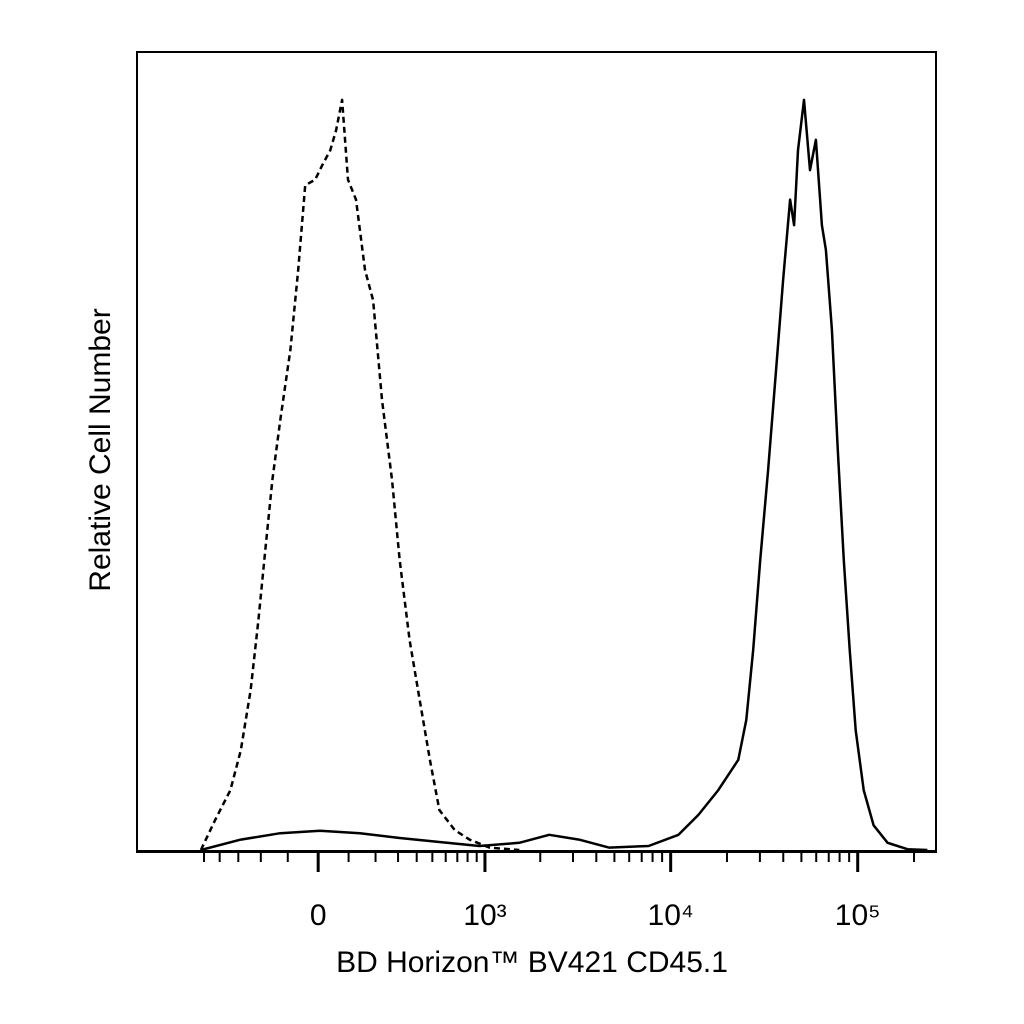 The image size is (1024, 1024). I want to click on y-axis-label: Relative Cell Number, so click(100, 449).